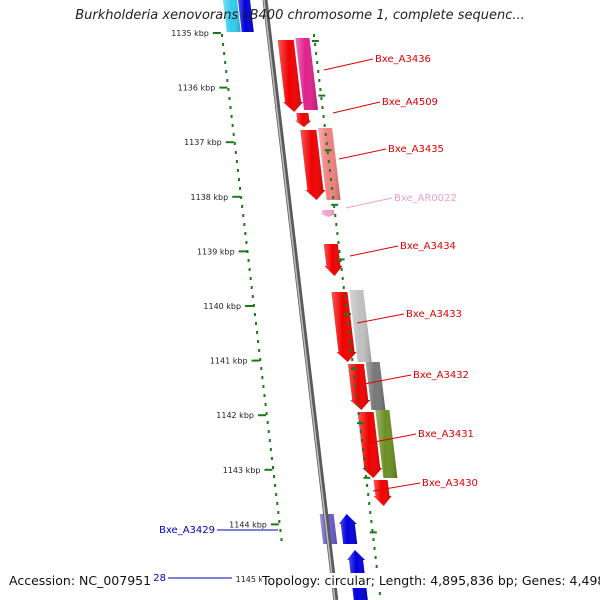 The width and height of the screenshot is (600, 600). I want to click on rna-arrow-bxe-ar0022-shade, so click(328, 213).